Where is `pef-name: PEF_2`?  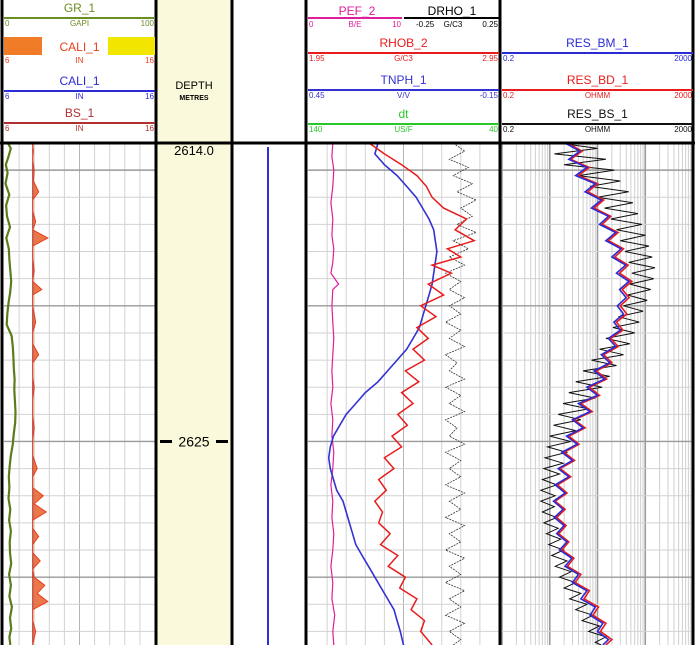 pef-name: PEF_2 is located at coordinates (357, 11).